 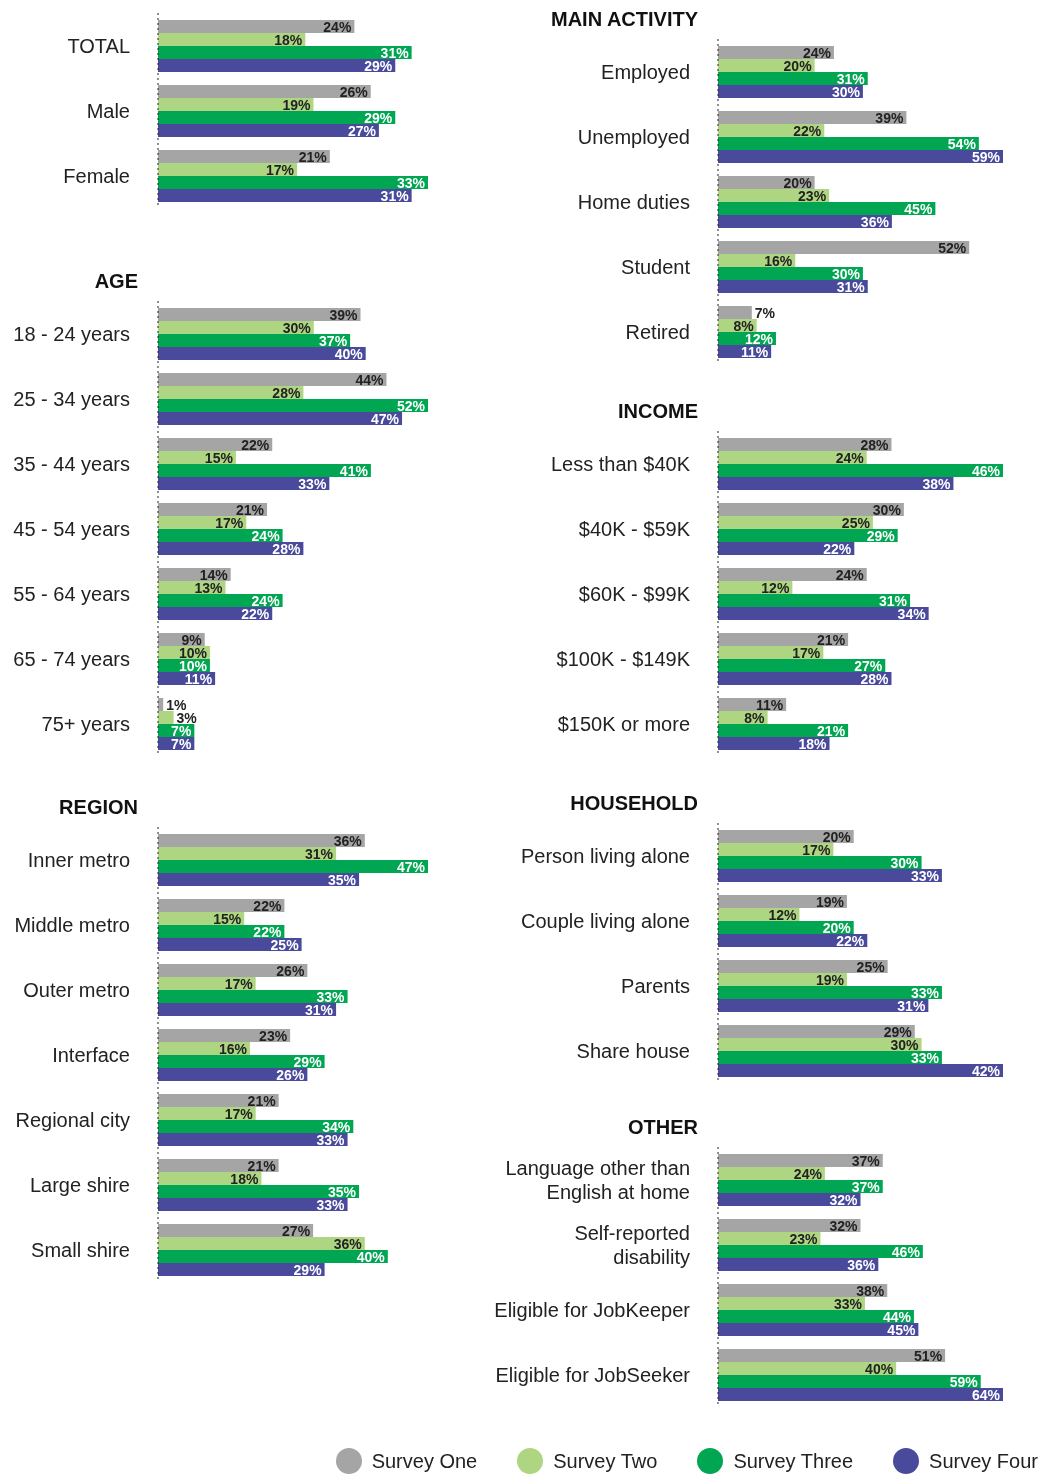 What do you see at coordinates (605, 920) in the screenshot?
I see `y-tick-label: Couple living alone` at bounding box center [605, 920].